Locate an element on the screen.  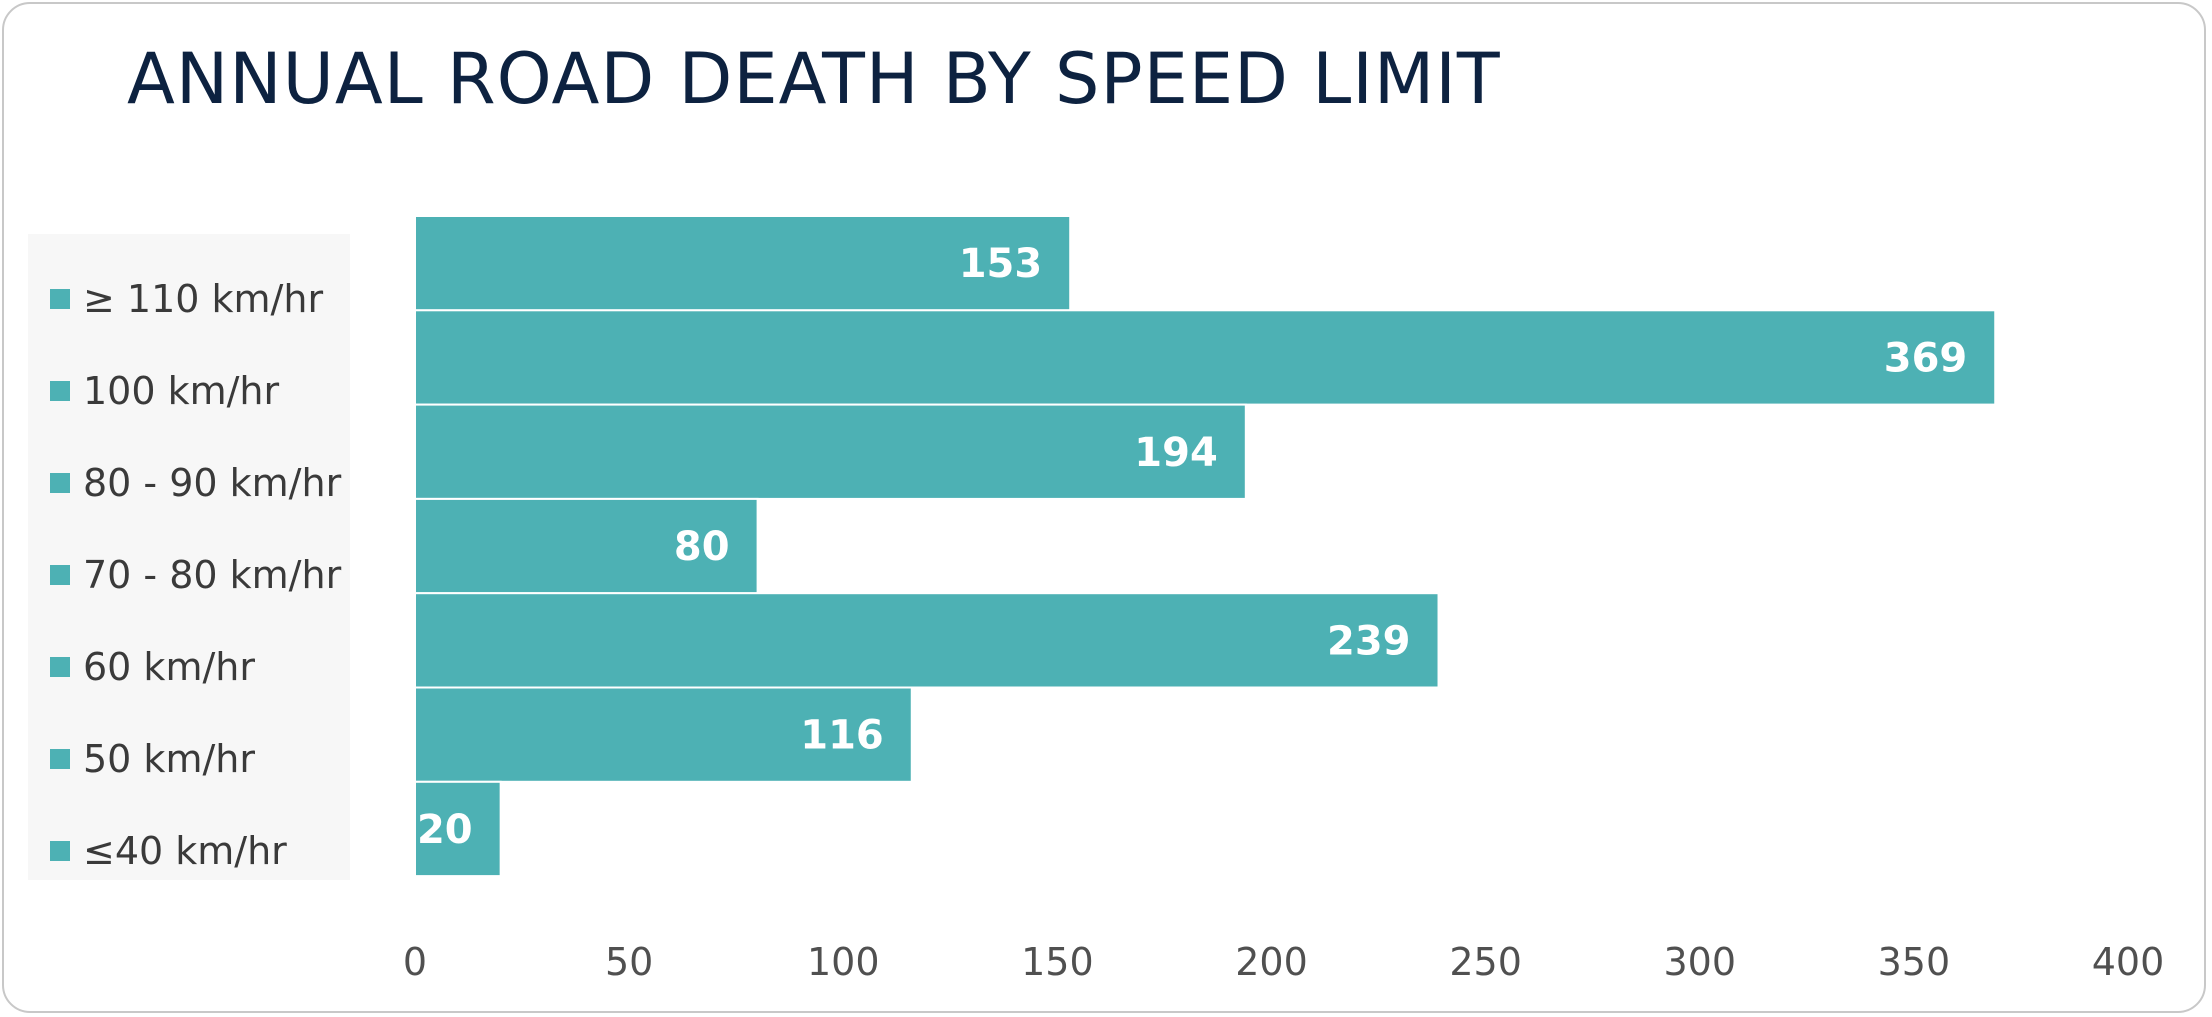
legend-item: 50 km/hr is located at coordinates (152, 759).